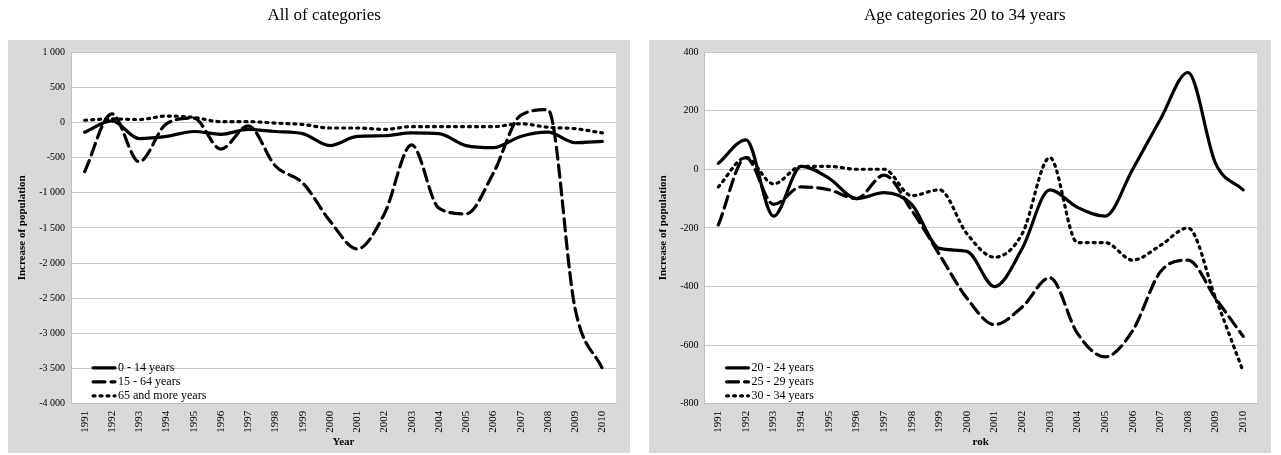 The width and height of the screenshot is (1281, 455). I want to click on y-tick-label: 400, so click(691, 51).